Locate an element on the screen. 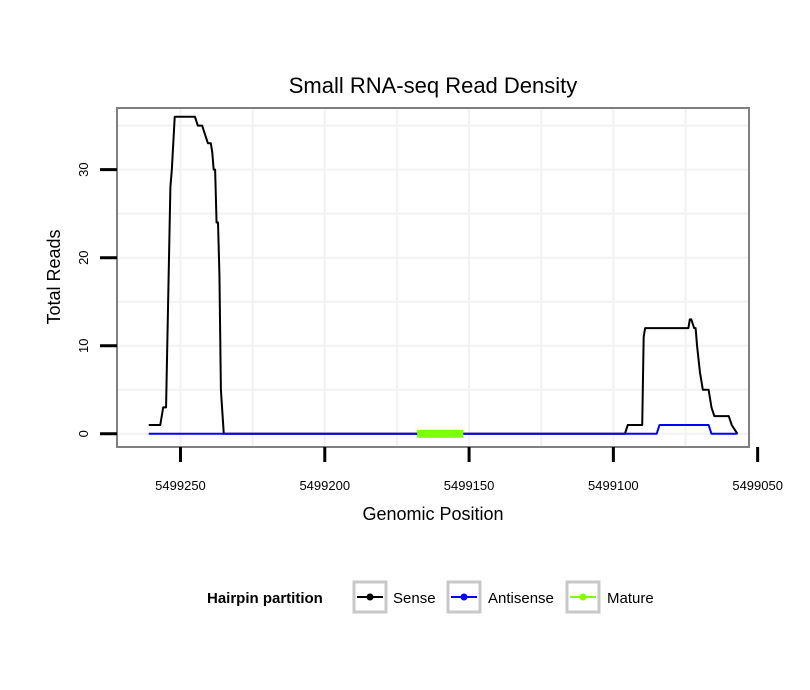  x-tick-label: 5499050 is located at coordinates (757, 485).